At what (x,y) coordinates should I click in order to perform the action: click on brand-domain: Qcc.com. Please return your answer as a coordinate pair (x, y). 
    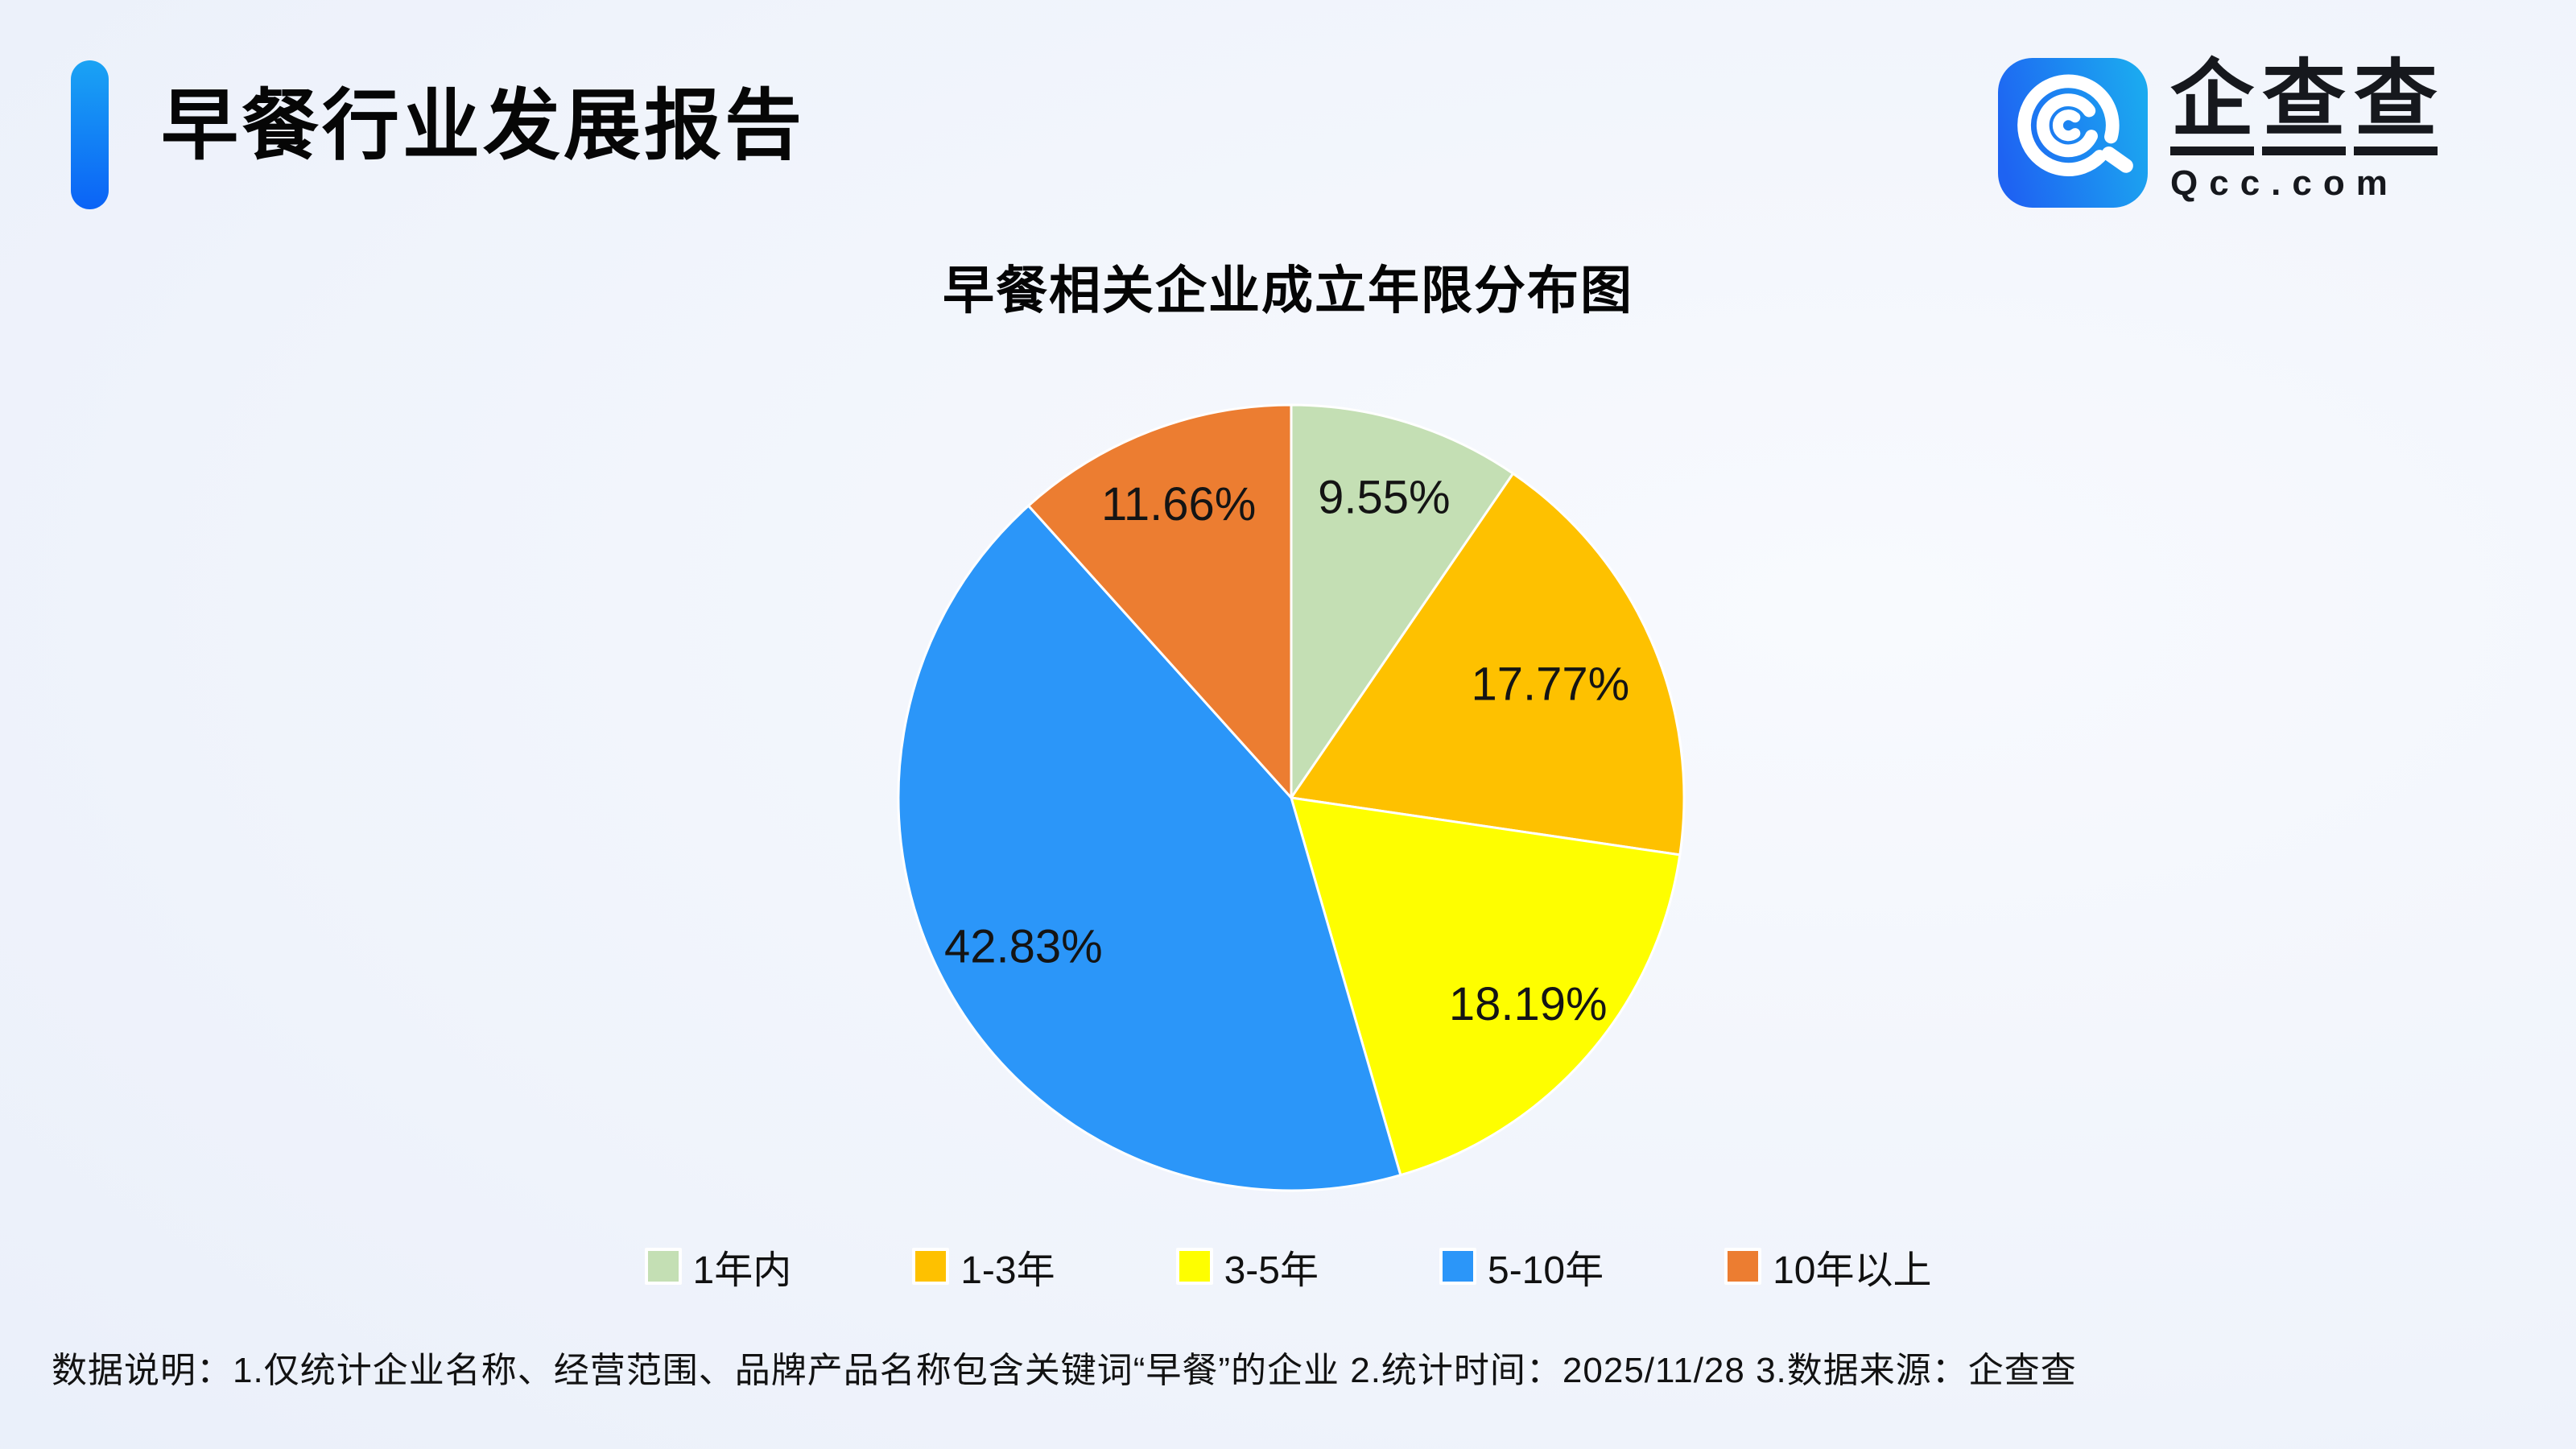
    Looking at the image, I should click on (2284, 183).